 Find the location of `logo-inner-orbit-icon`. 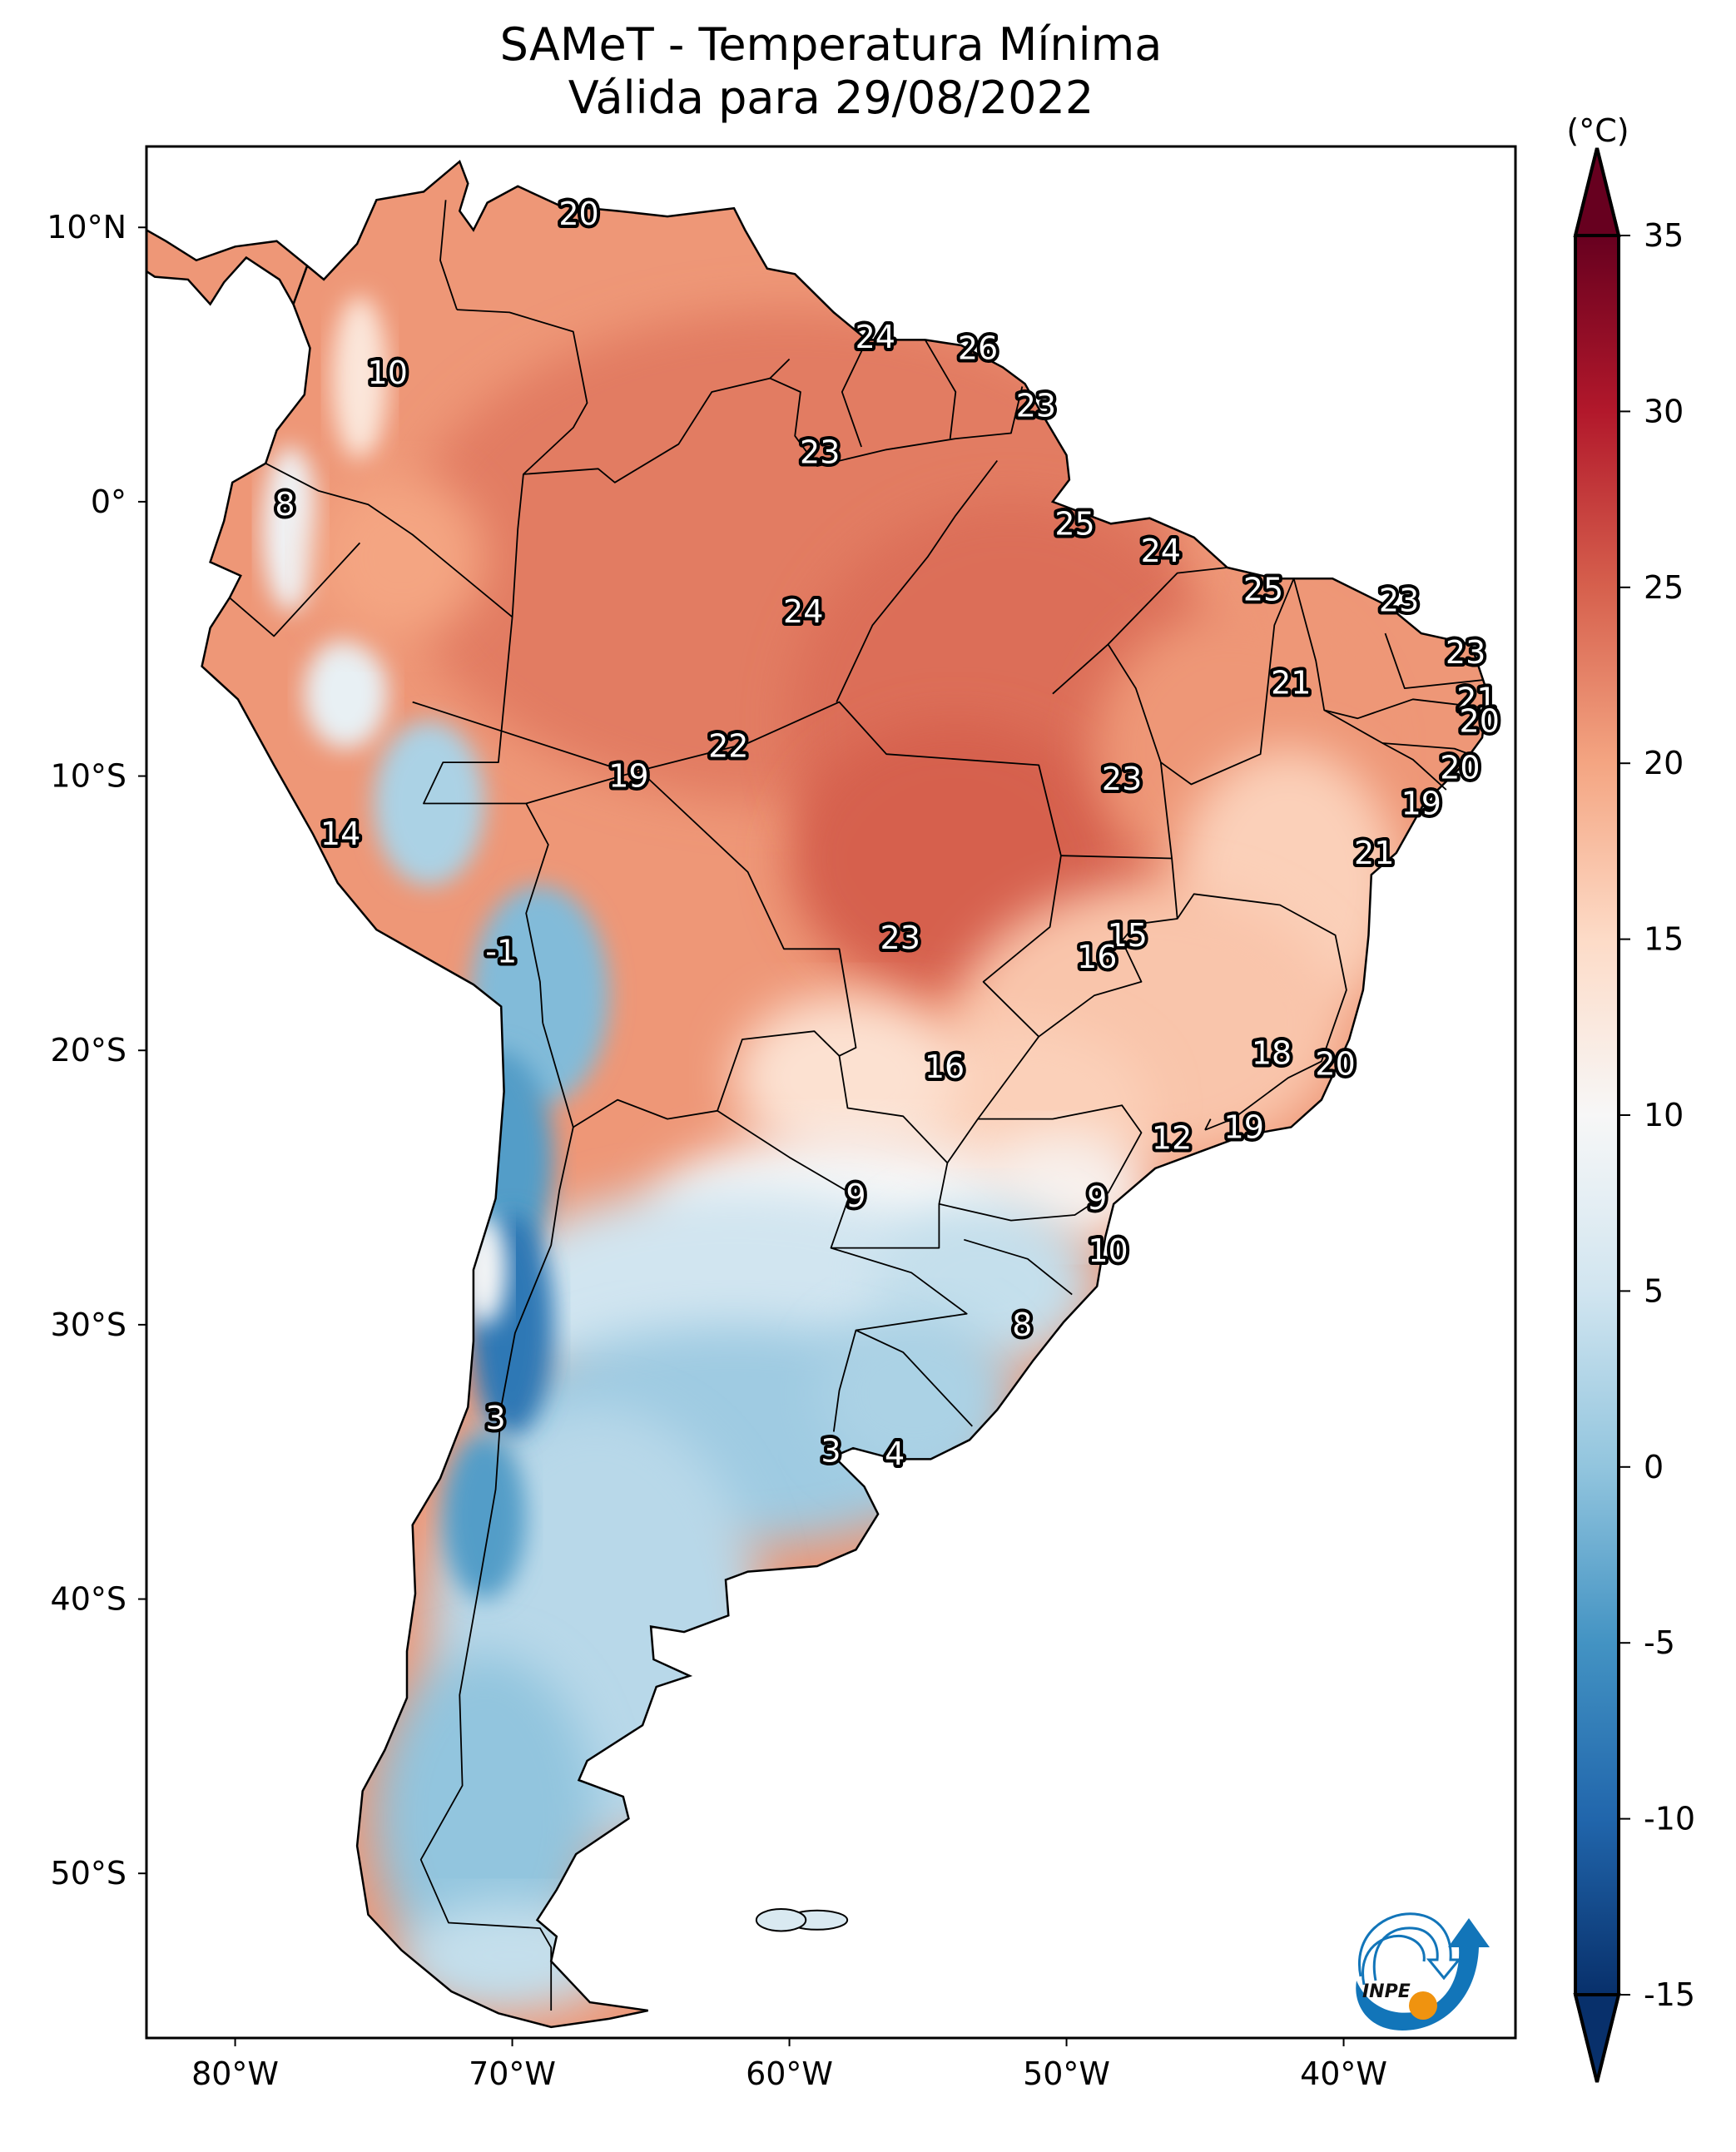

logo-inner-orbit-icon is located at coordinates (1394, 1960).